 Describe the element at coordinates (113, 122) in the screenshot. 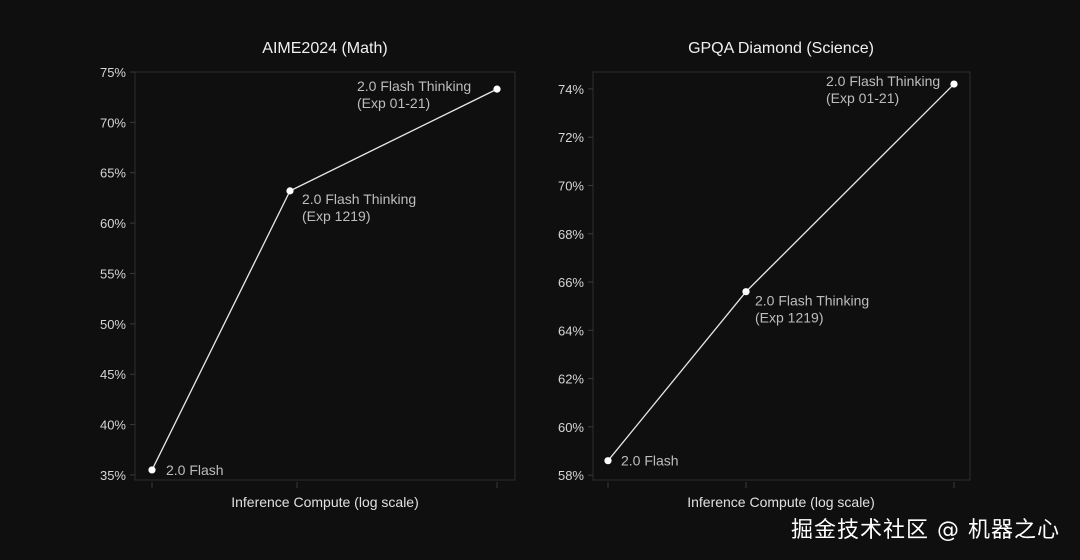

I see `y-tick-label-aime: 70%` at that location.